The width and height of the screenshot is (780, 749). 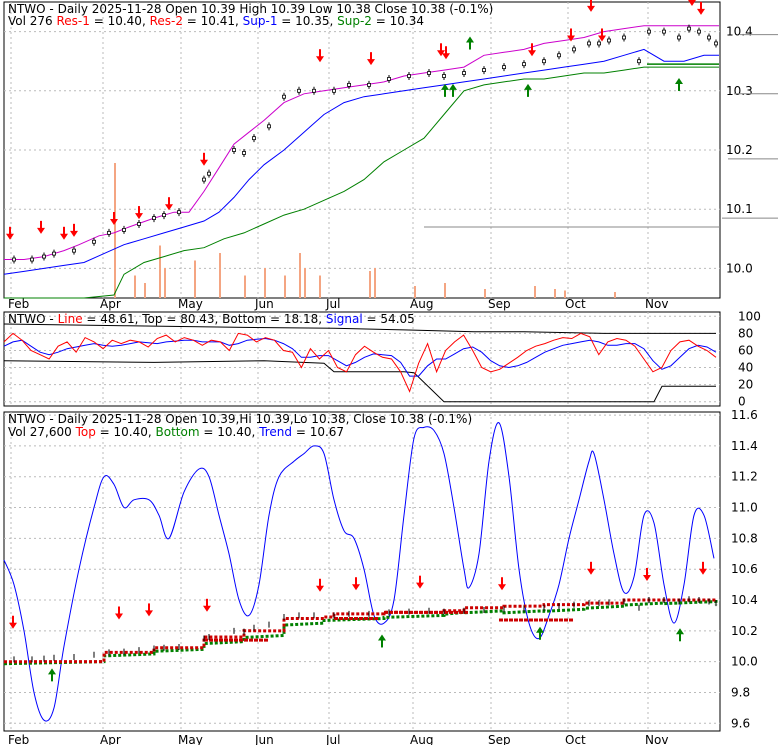 What do you see at coordinates (745, 350) in the screenshot?
I see `stoch-y-tick: 60` at bounding box center [745, 350].